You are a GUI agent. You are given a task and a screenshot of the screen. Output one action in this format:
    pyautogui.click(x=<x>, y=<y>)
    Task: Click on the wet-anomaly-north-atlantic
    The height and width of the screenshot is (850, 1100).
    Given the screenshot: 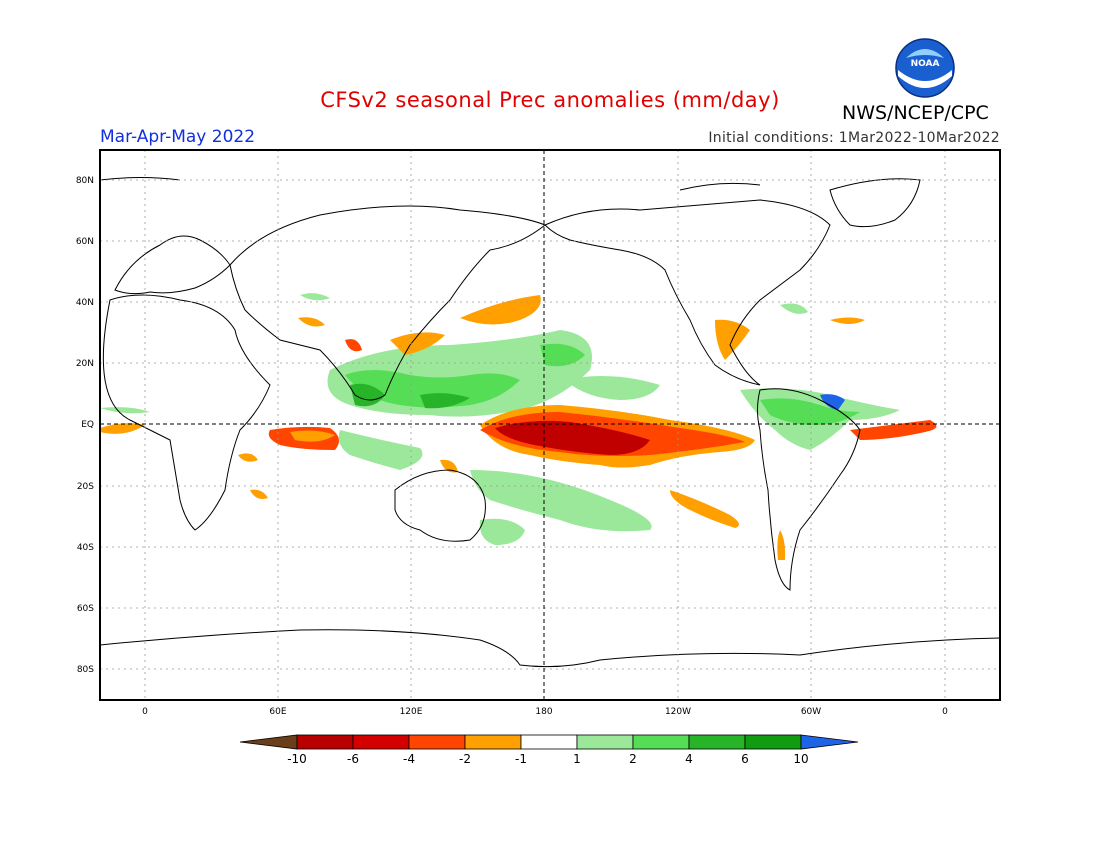 What is the action you would take?
    pyautogui.click(x=794, y=308)
    